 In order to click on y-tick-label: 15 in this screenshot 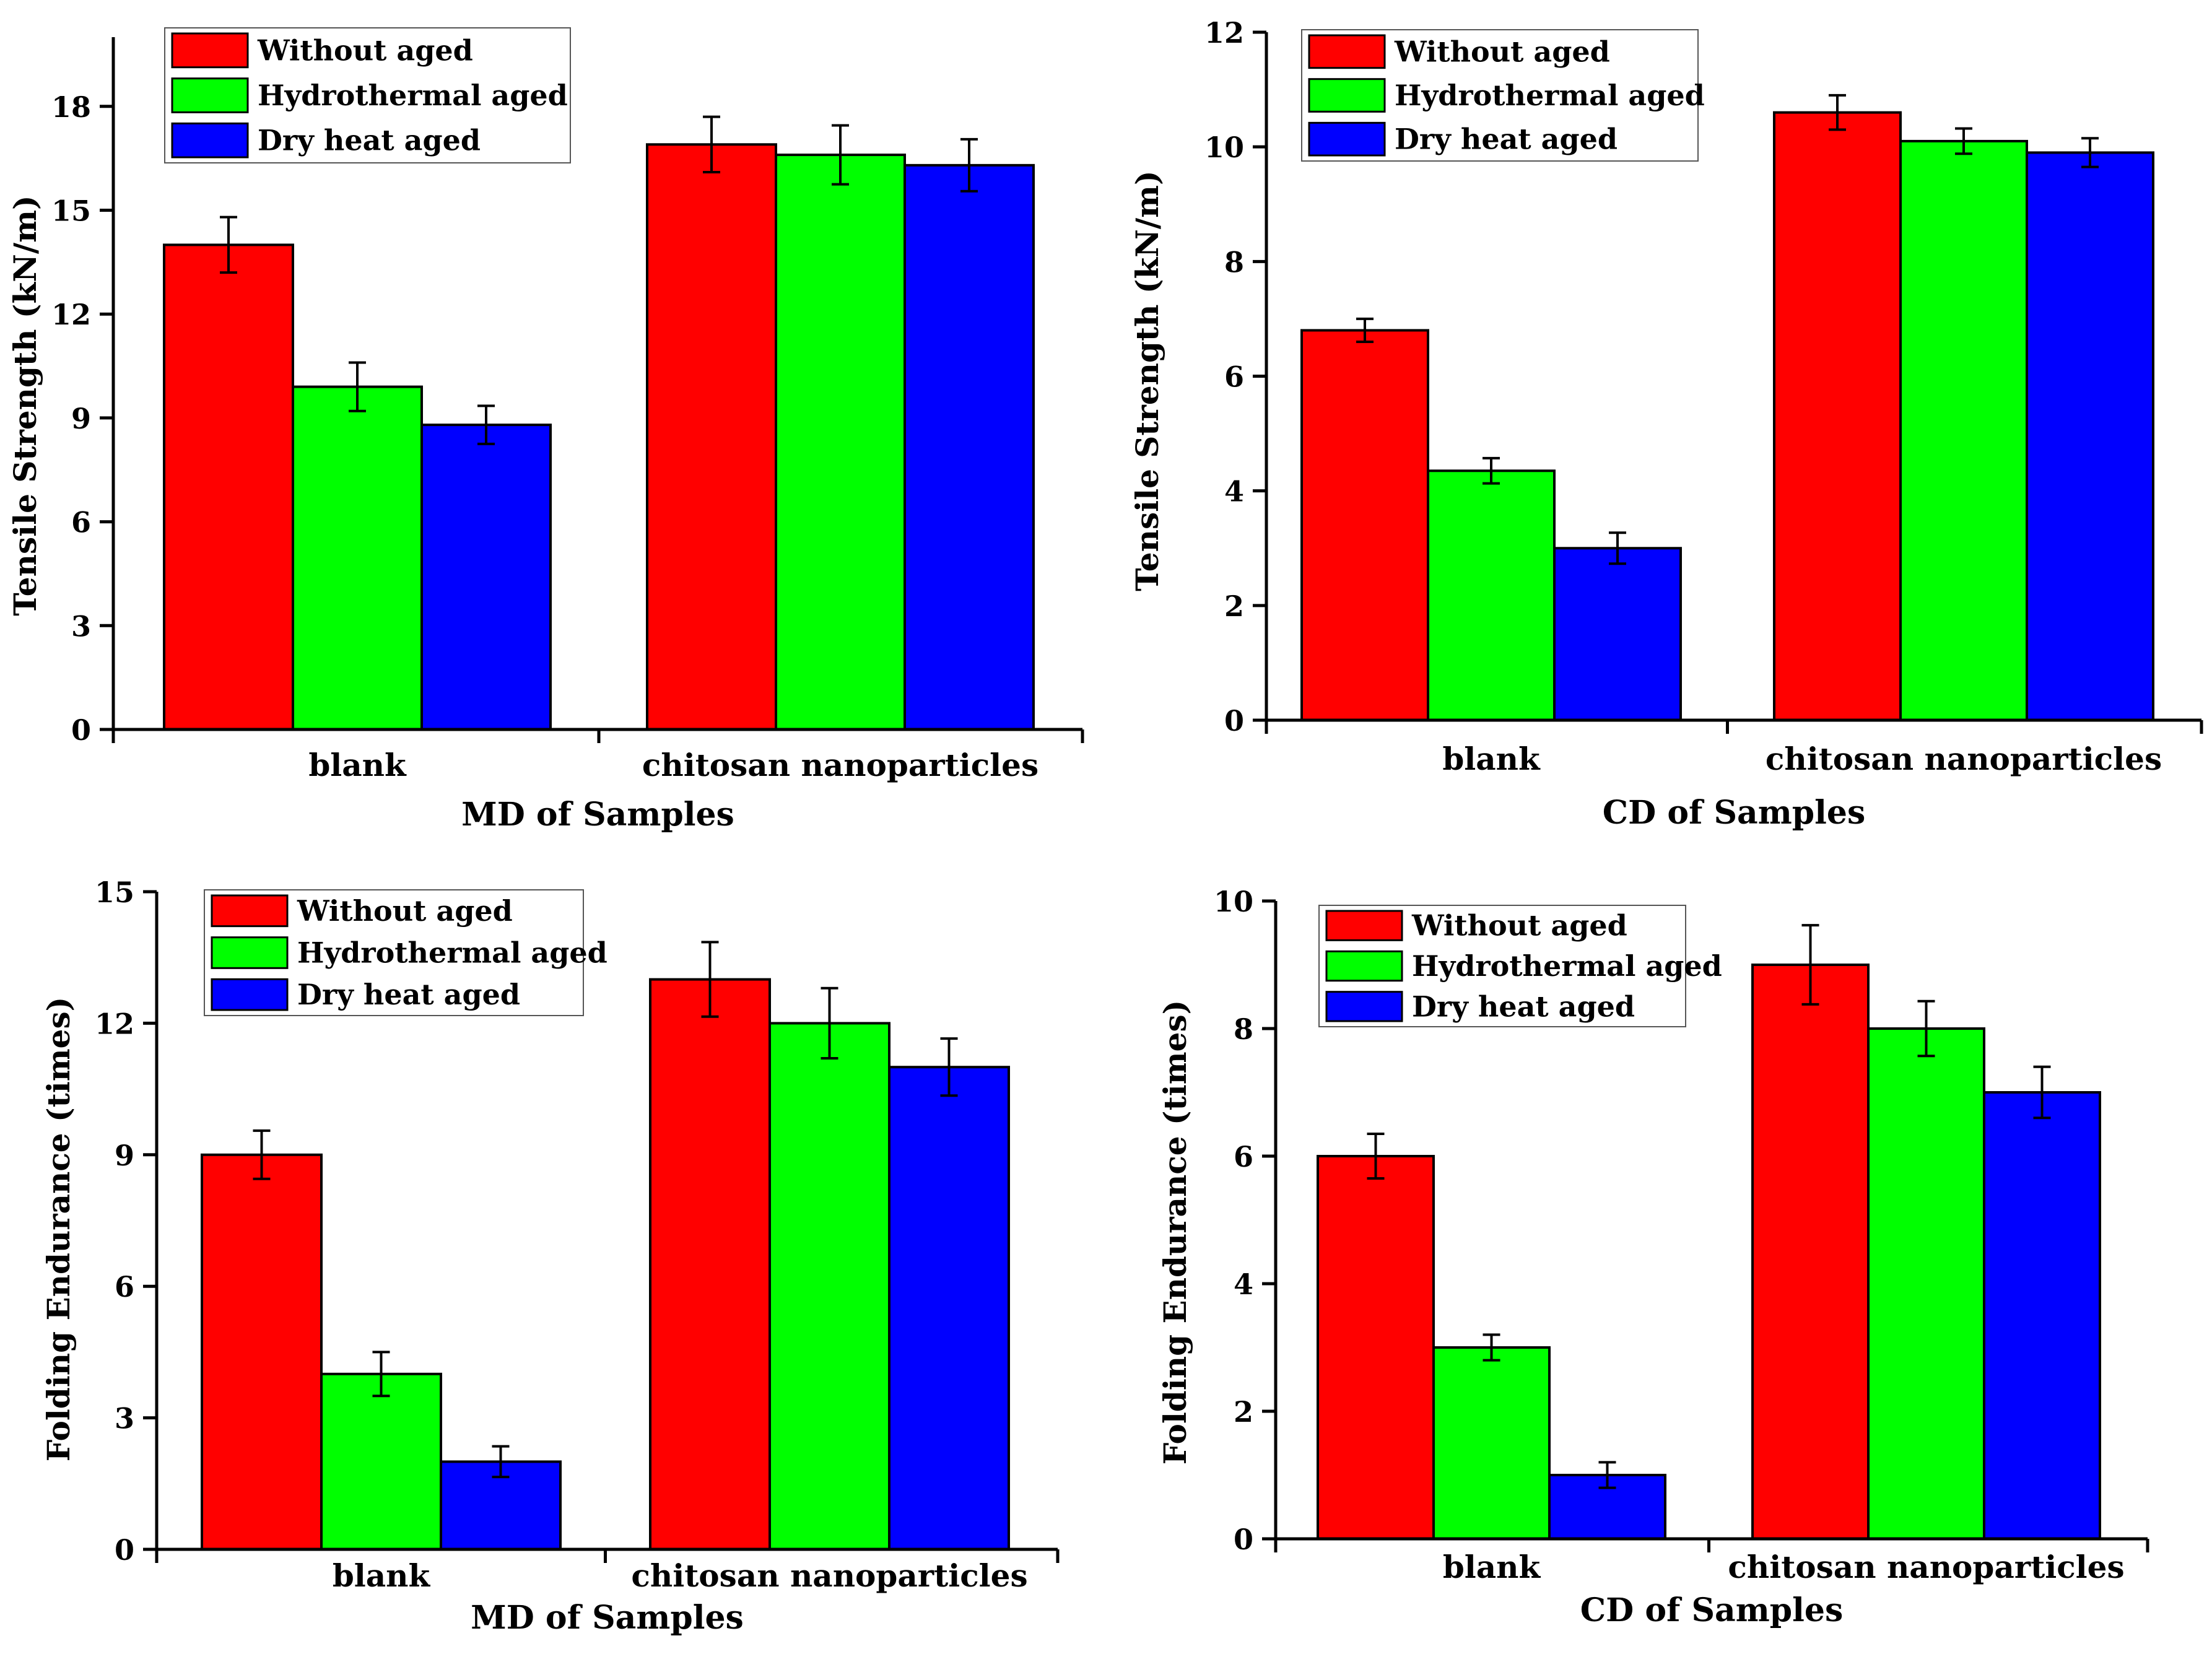, I will do `click(115, 892)`.